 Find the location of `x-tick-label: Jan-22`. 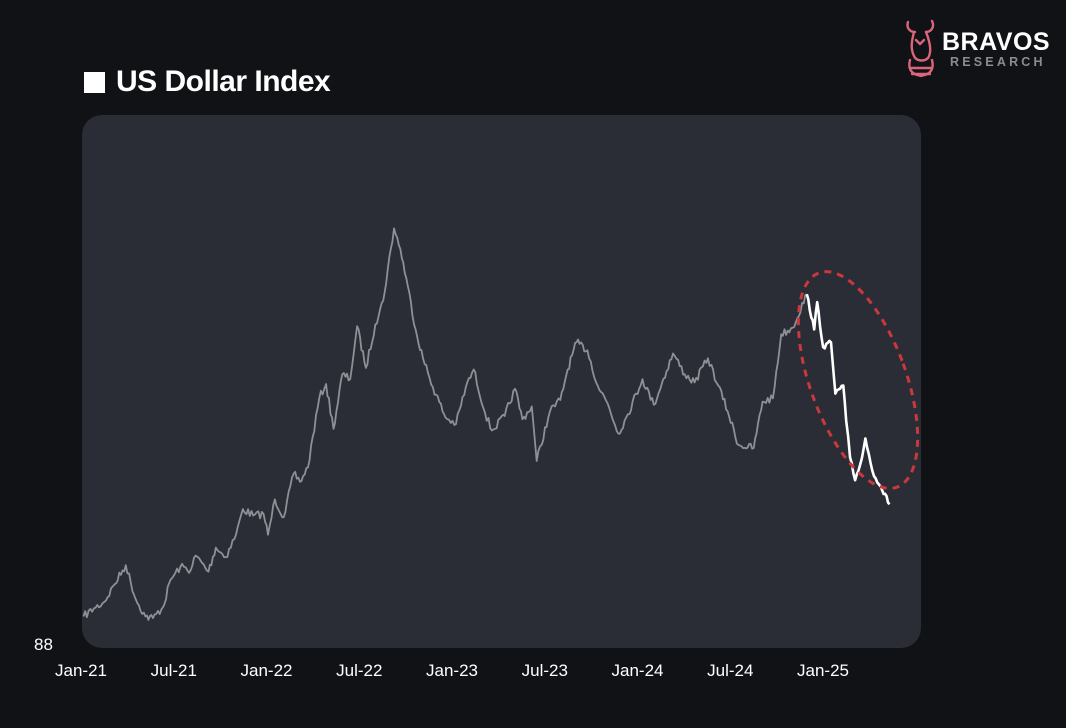

x-tick-label: Jan-22 is located at coordinates (267, 670).